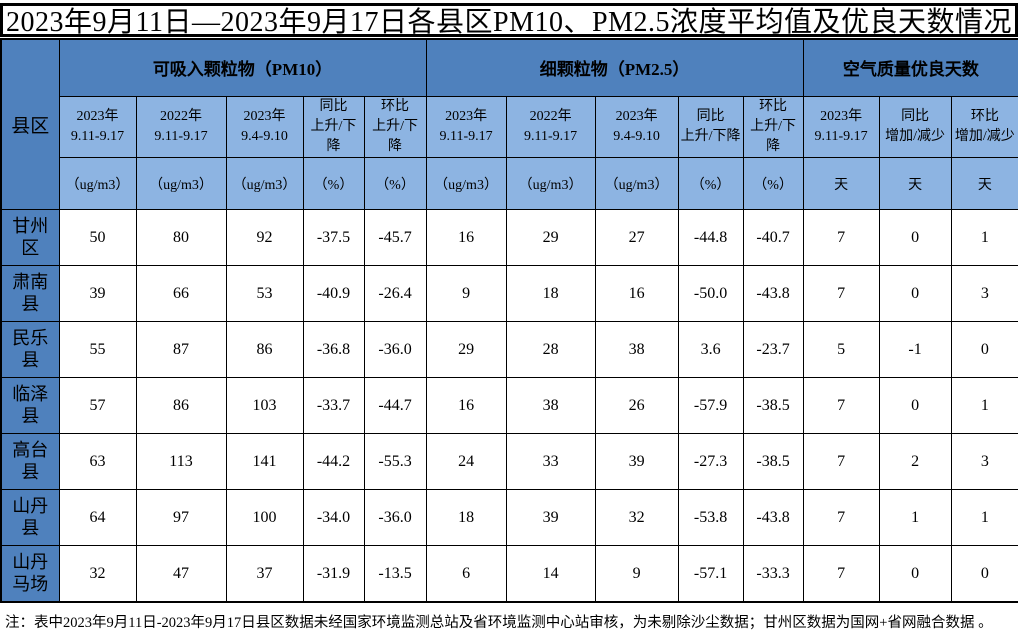 The height and width of the screenshot is (632, 1018). What do you see at coordinates (710, 462) in the screenshot?
I see `data-cell: -27.3` at bounding box center [710, 462].